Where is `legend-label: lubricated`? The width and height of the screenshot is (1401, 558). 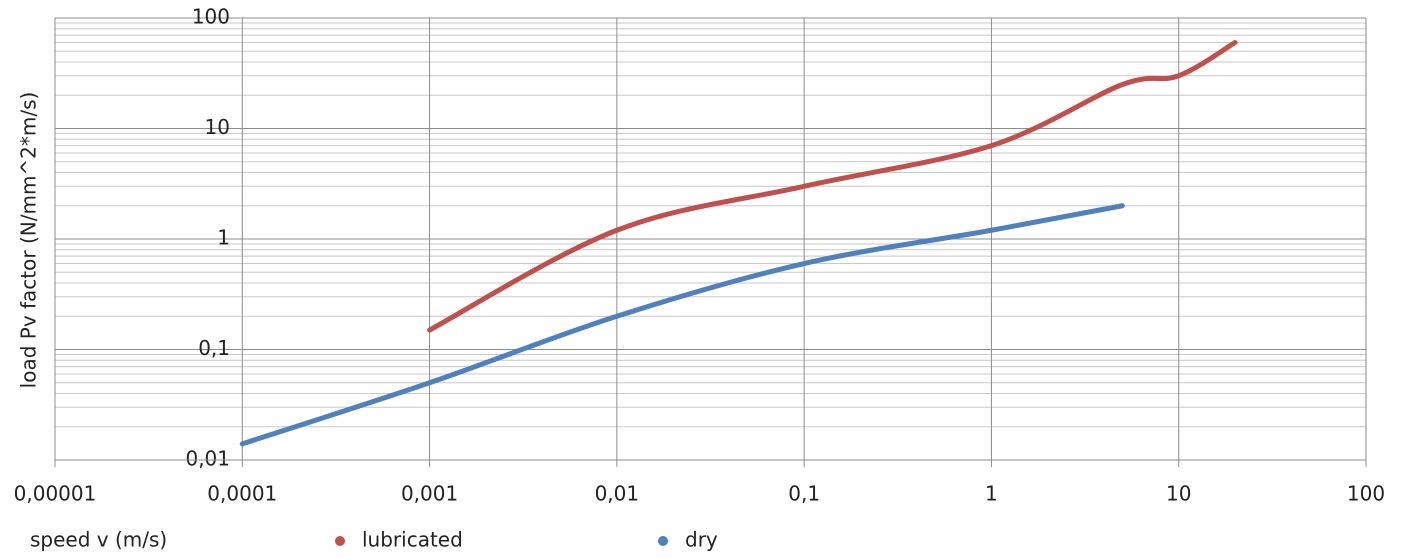
legend-label: lubricated is located at coordinates (412, 540).